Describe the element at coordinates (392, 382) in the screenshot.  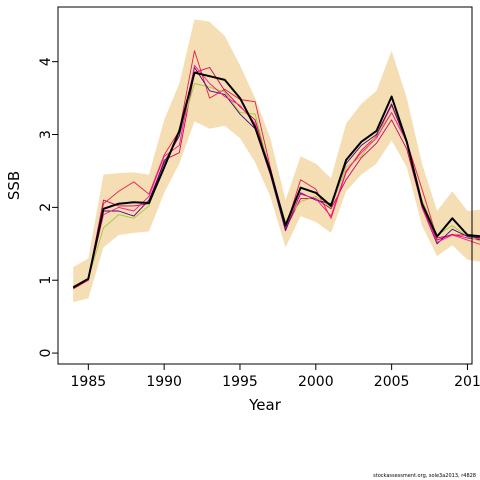
I see `x-tick-label: 2005` at that location.